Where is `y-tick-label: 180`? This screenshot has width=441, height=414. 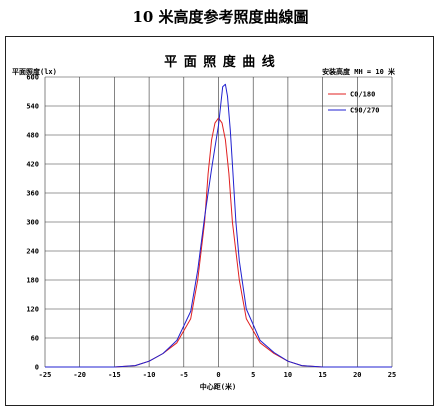
y-tick-label: 180 is located at coordinates (32, 281).